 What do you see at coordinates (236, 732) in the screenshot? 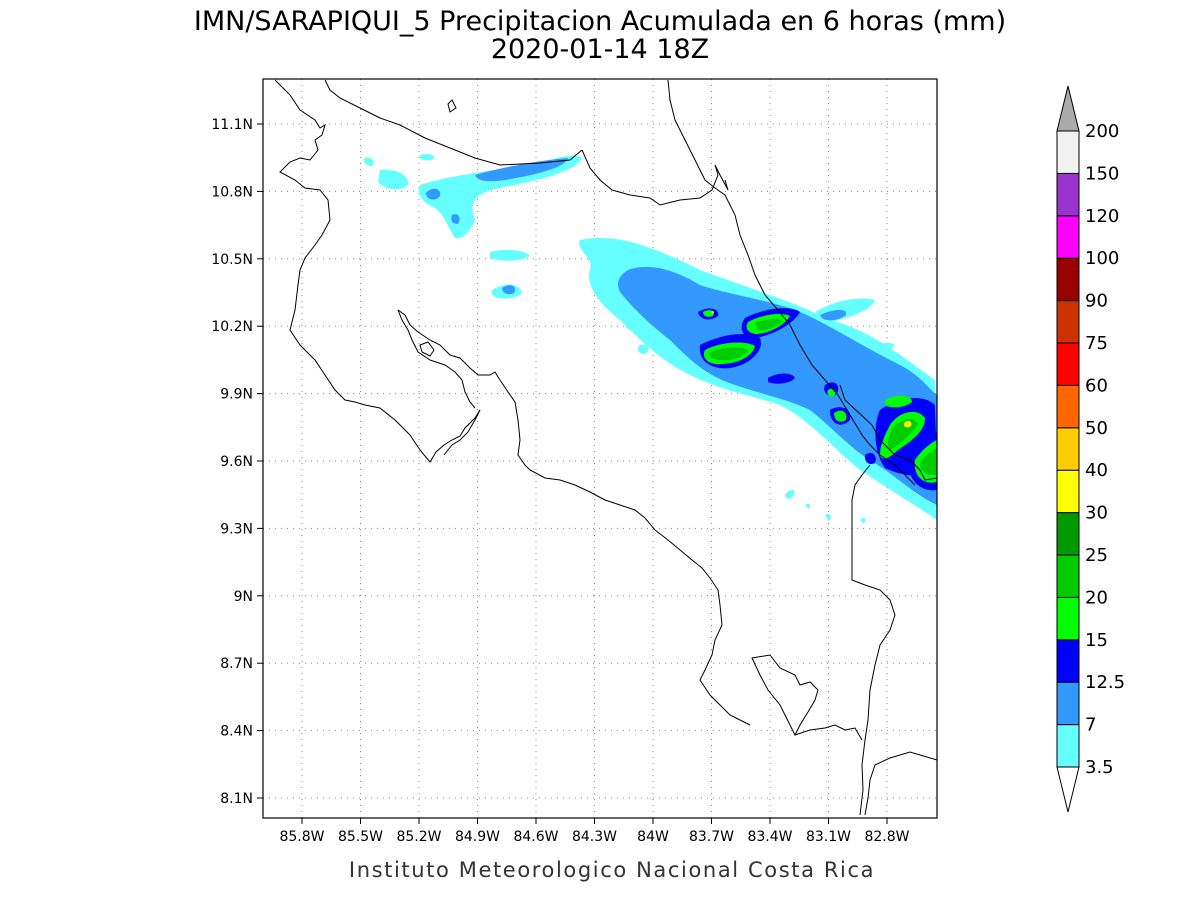
I see `lat-tick-label: 8.4N` at bounding box center [236, 732].